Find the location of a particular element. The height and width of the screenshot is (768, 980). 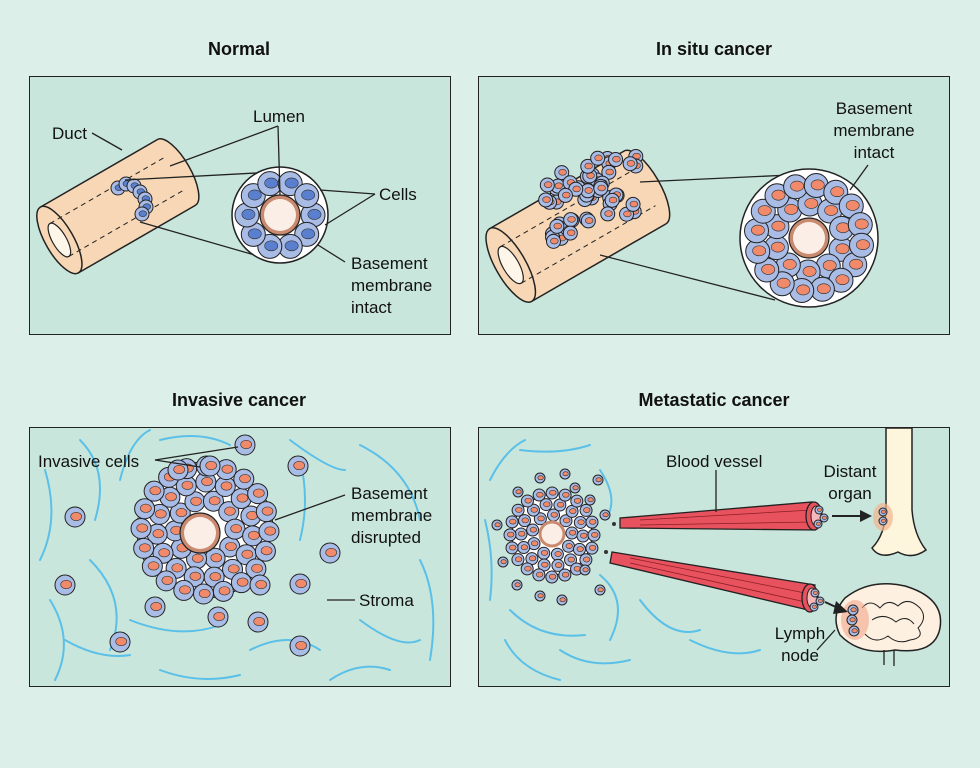

label-duct: Duct is located at coordinates (69, 133).